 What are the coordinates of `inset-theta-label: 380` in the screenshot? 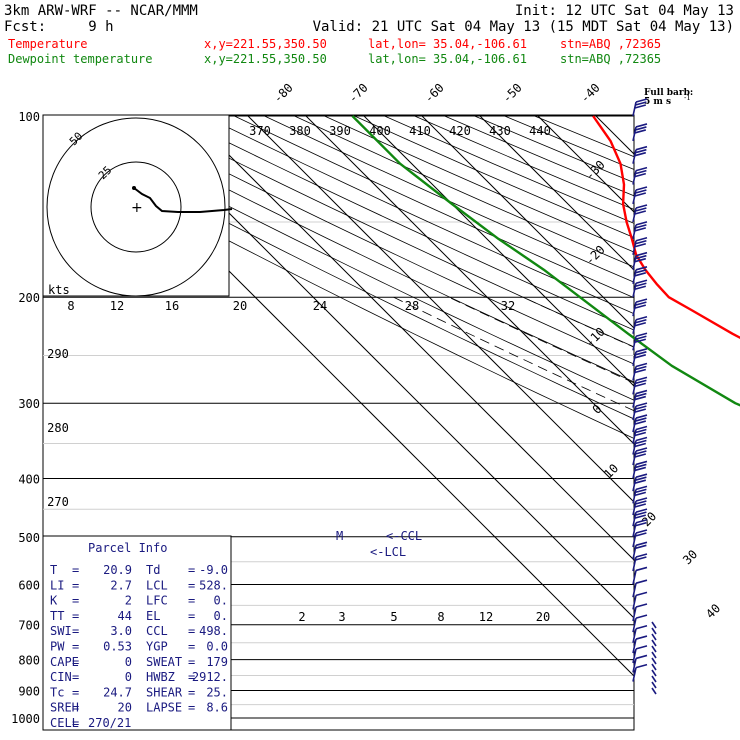 It's located at (300, 131).